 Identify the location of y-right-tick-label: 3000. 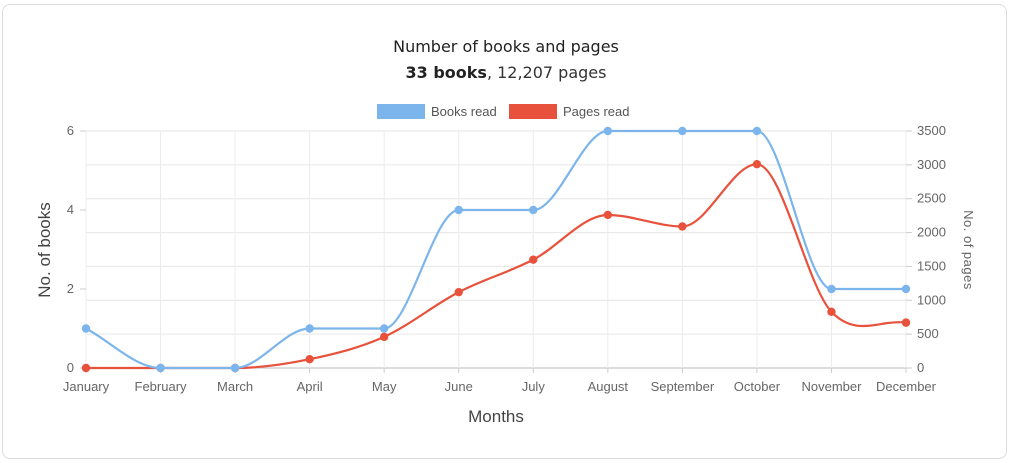
(931, 164).